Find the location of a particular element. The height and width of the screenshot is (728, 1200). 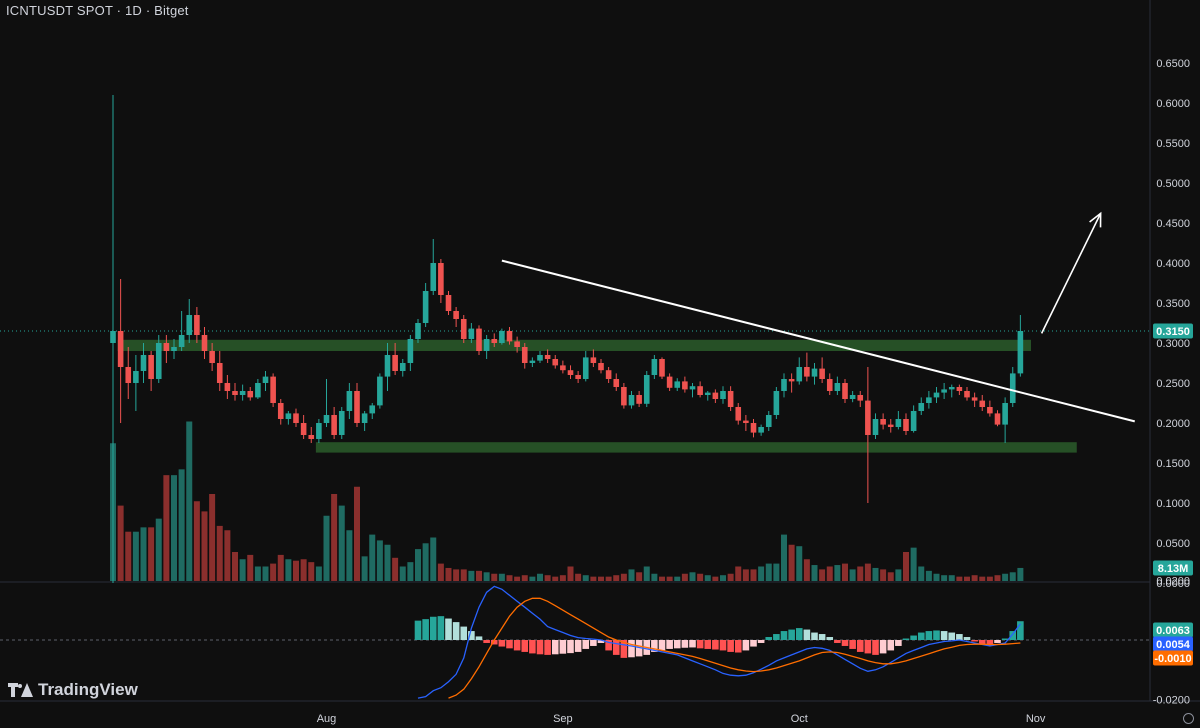

volume-badge: 8.13M is located at coordinates (1173, 568).